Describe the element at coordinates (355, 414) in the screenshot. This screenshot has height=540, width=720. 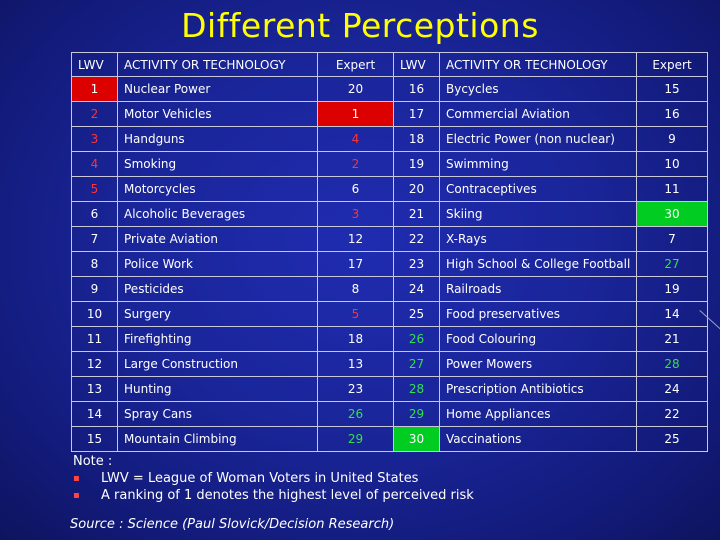
I see `expert-rank-cell: 26` at that location.